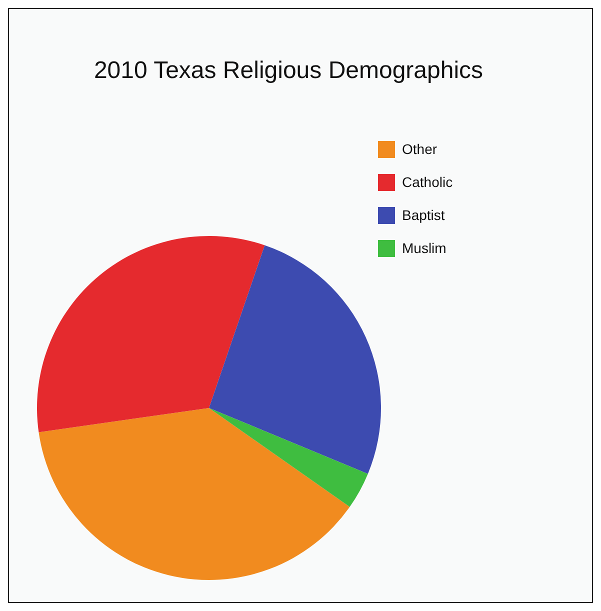 The height and width of the screenshot is (611, 601). I want to click on chart-title: 2010 Texas Religious Demographics, so click(289, 70).